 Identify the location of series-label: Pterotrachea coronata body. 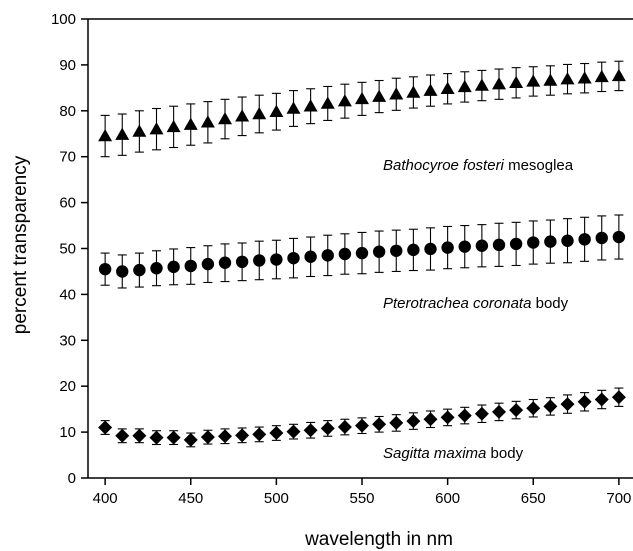
(476, 303).